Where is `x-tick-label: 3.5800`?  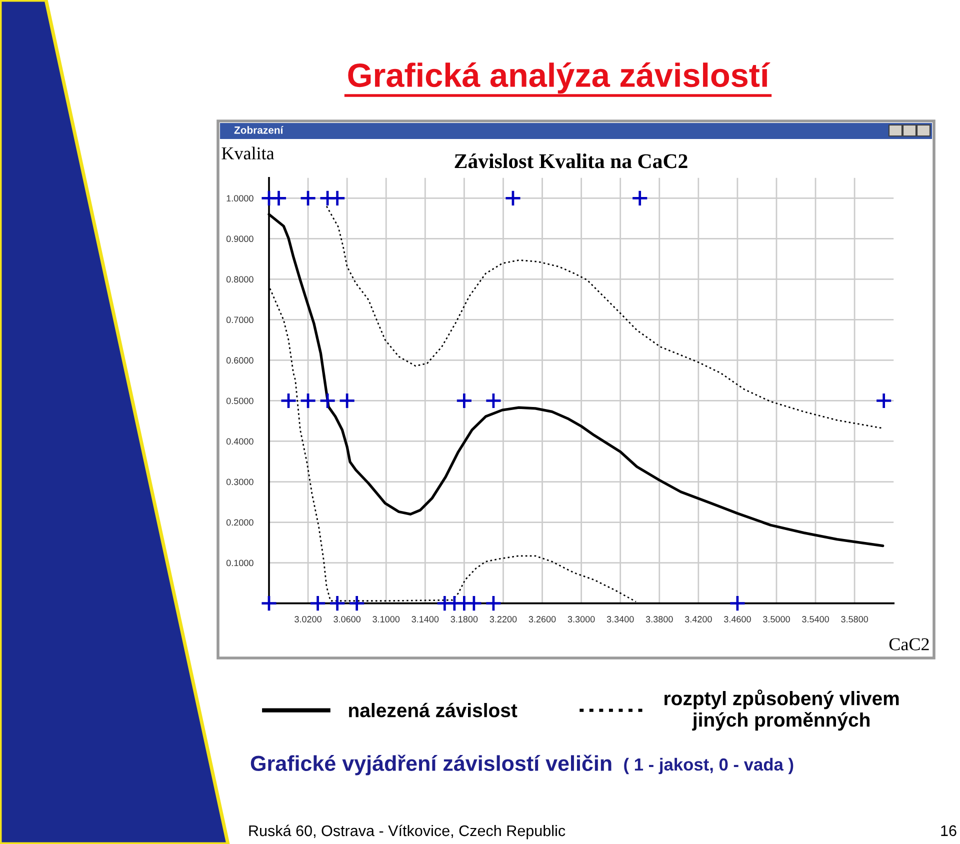
x-tick-label: 3.5800 is located at coordinates (854, 619).